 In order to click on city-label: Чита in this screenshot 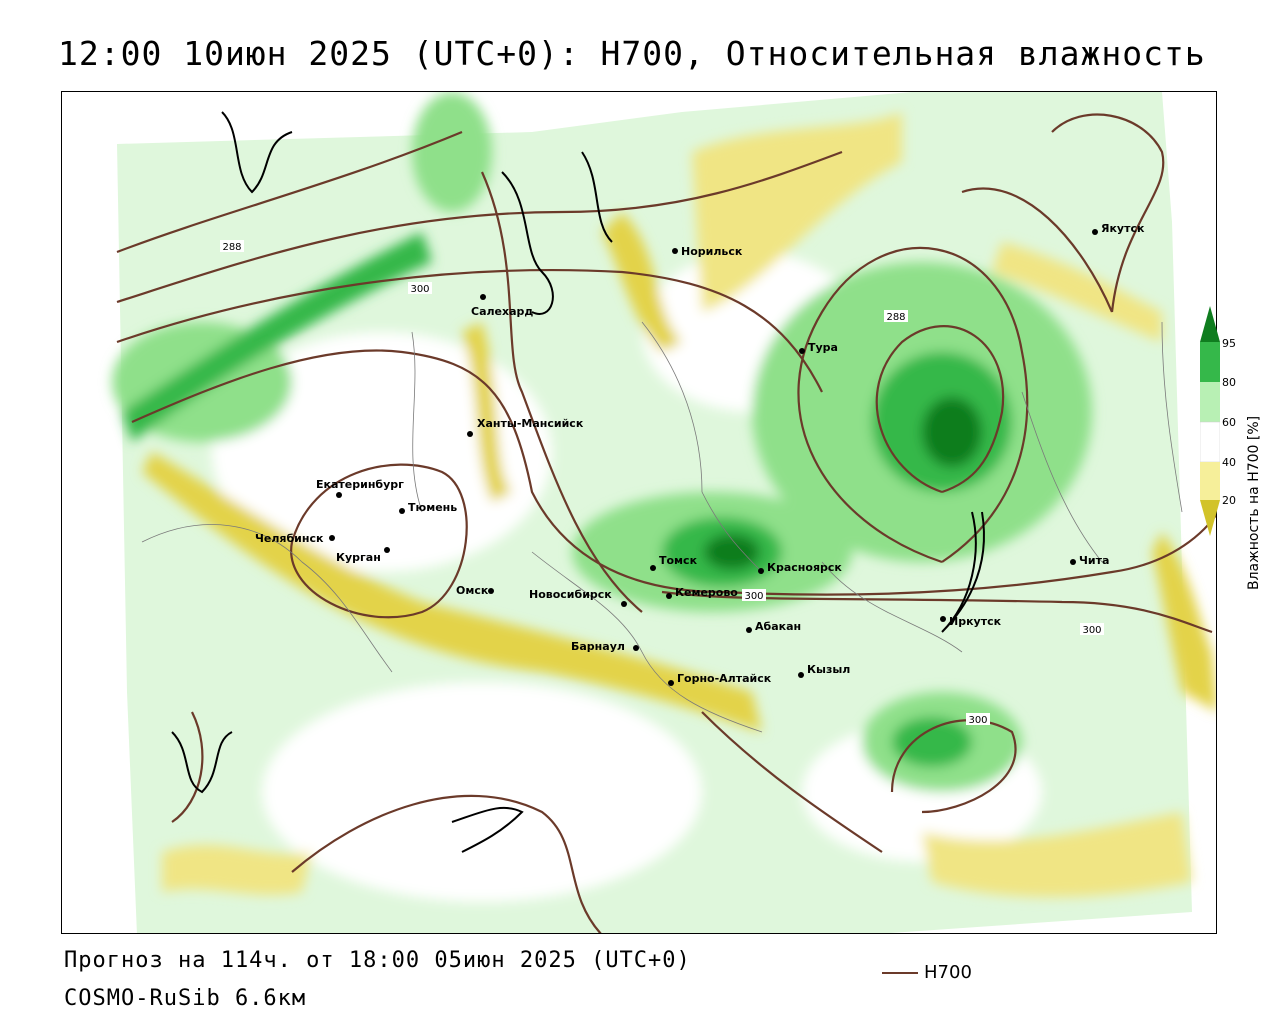, I will do `click(1094, 560)`.